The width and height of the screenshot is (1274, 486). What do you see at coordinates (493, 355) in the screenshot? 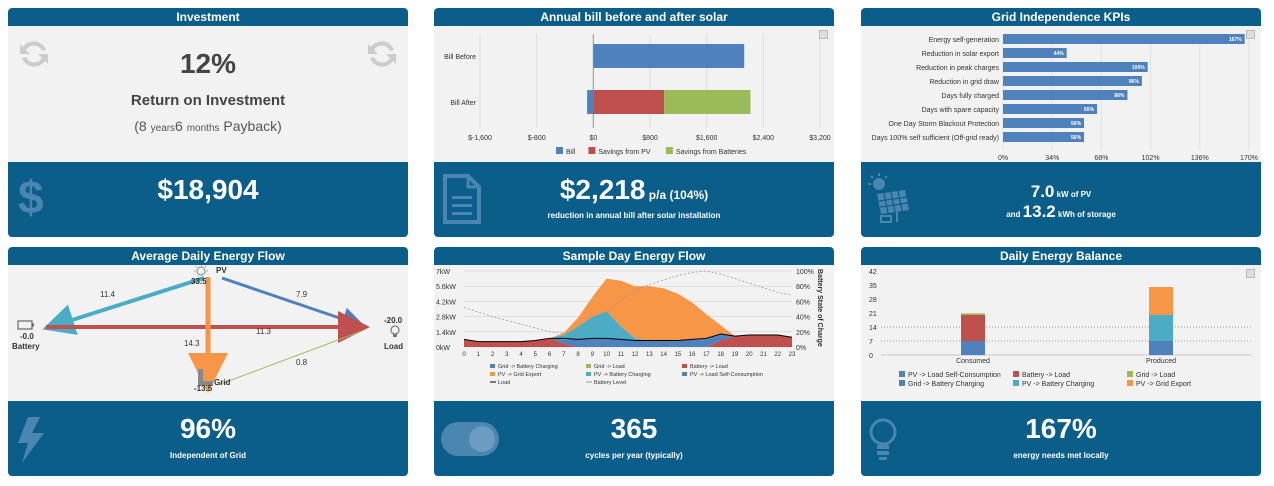
I see `x-tick-label: 2` at bounding box center [493, 355].